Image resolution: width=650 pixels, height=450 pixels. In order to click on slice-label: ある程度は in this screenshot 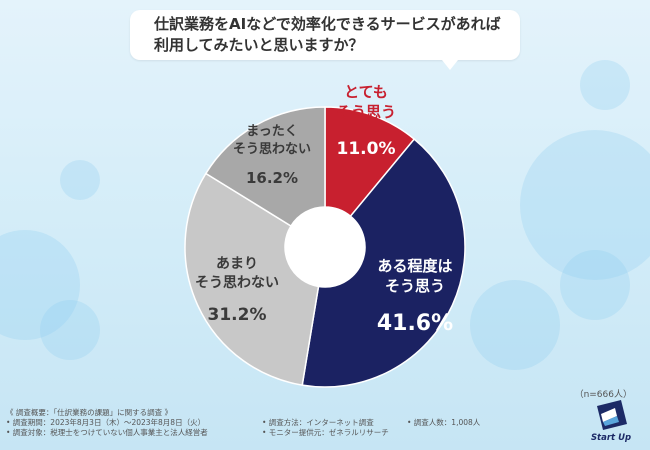, I will do `click(414, 266)`.